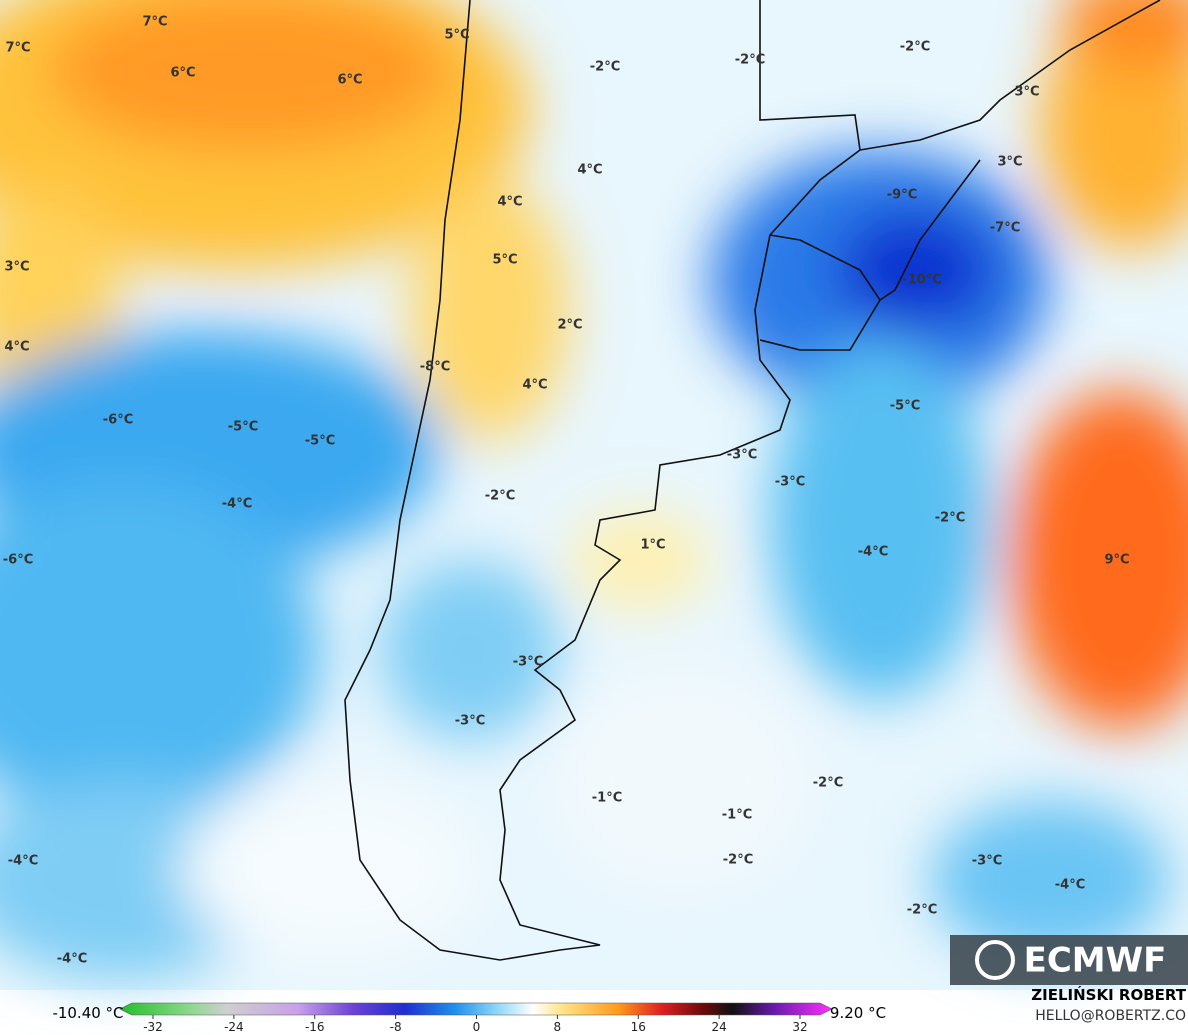  Describe the element at coordinates (315, 1027) in the screenshot. I see `colorbar-tick-label: -16` at that location.